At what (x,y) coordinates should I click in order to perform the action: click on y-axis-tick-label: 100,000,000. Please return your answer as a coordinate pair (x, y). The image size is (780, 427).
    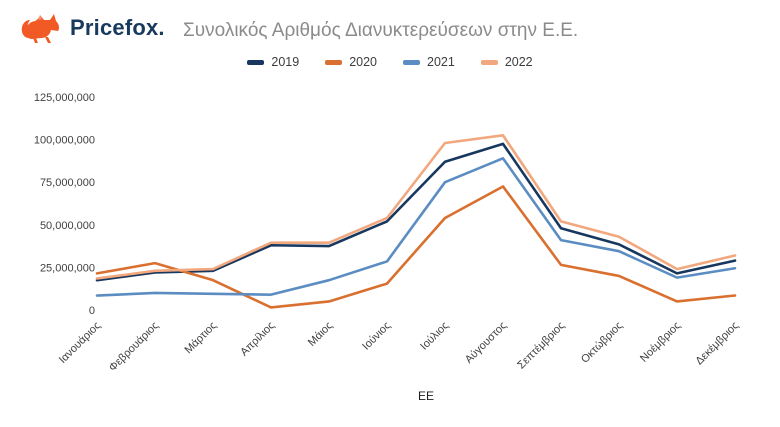
    Looking at the image, I should click on (64, 141).